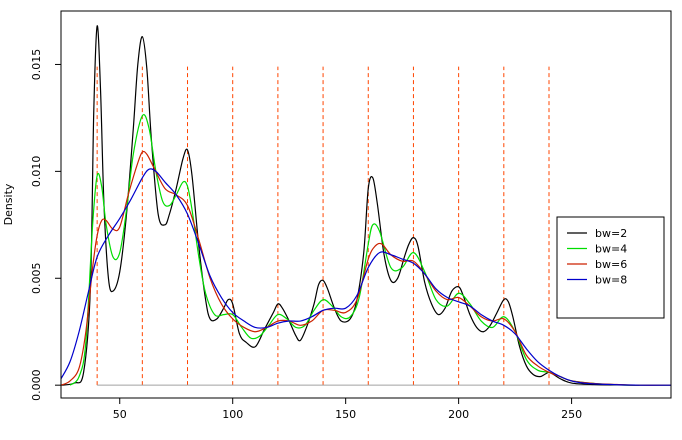 The height and width of the screenshot is (440, 682). I want to click on x-tick-label-100: 100, so click(232, 414).